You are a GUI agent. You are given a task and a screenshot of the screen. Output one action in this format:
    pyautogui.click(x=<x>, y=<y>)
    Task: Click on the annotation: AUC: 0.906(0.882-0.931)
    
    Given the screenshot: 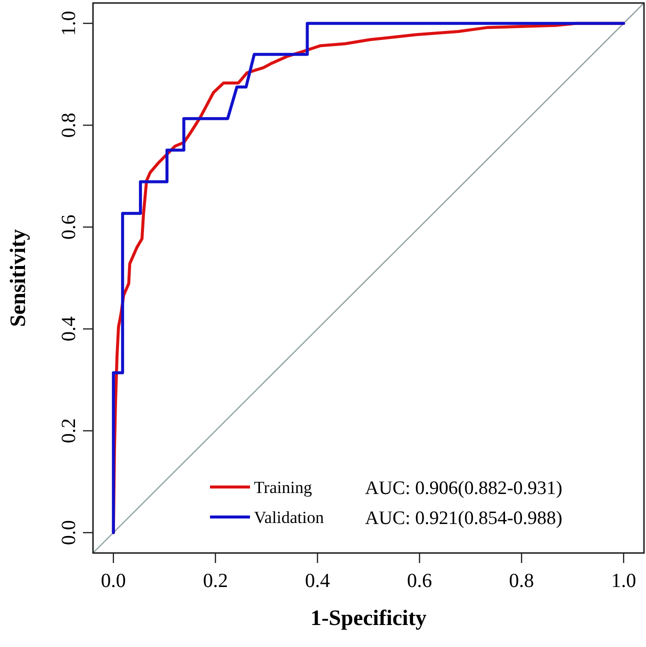 What is the action you would take?
    pyautogui.click(x=463, y=488)
    